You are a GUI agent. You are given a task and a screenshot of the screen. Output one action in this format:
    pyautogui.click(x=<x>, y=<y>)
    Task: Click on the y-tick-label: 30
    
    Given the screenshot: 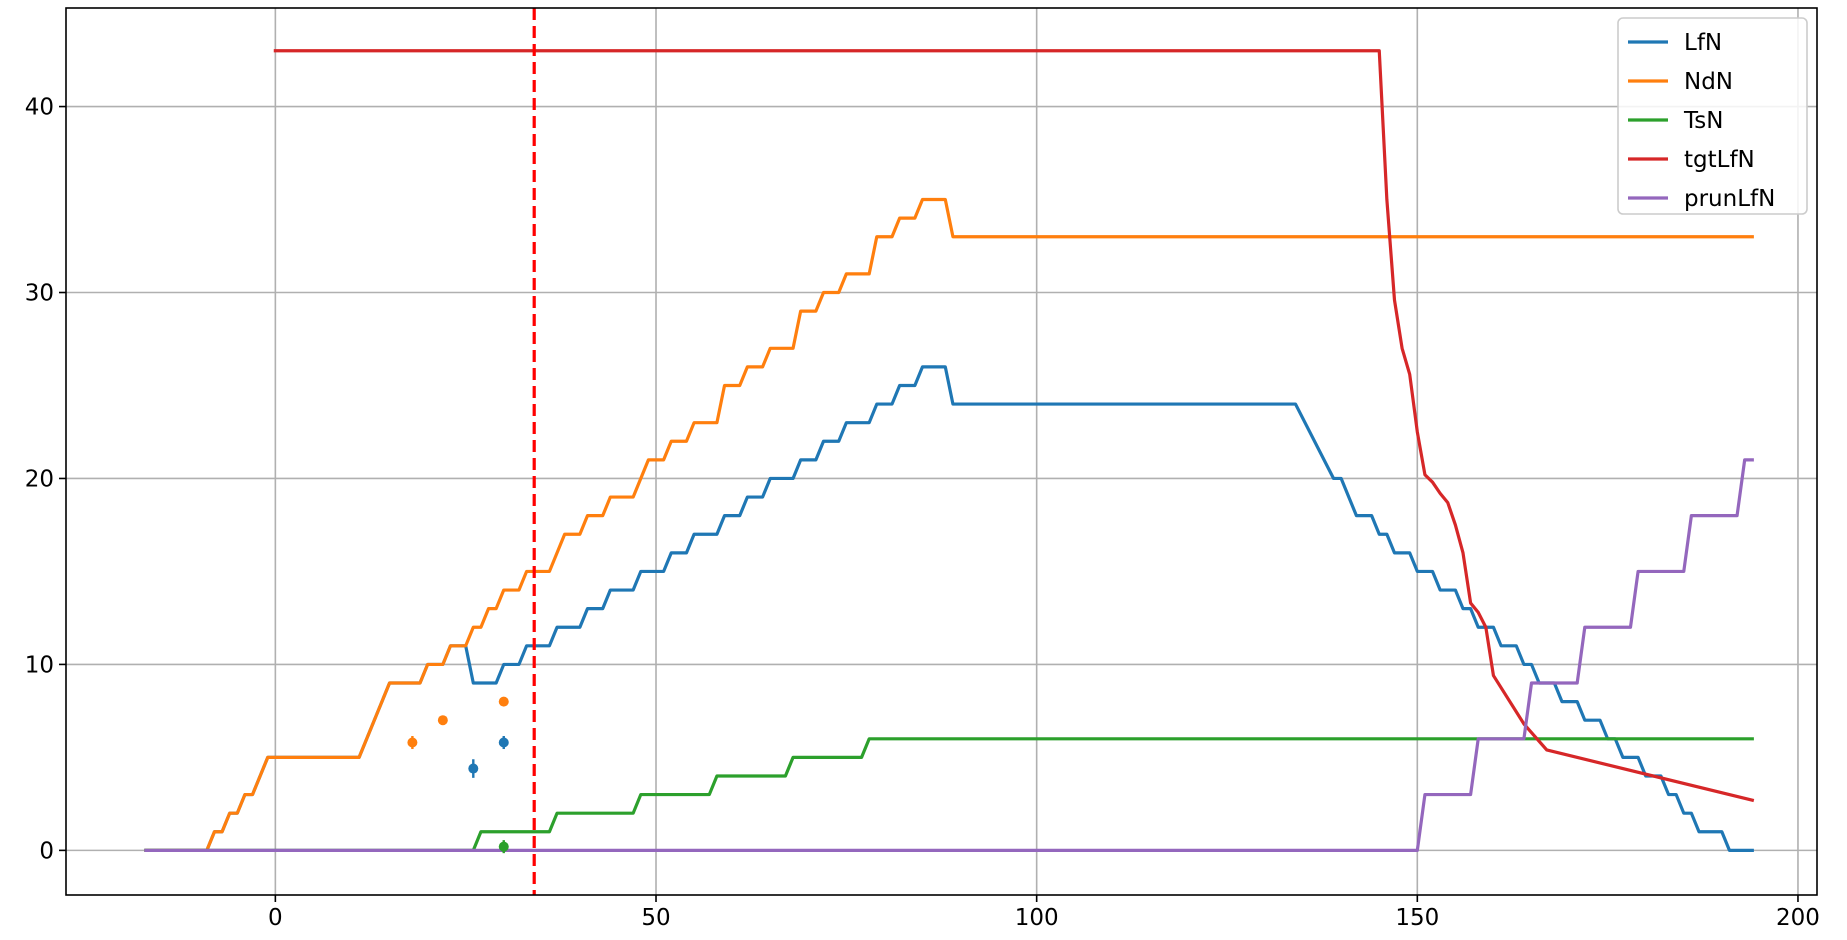 What is the action you would take?
    pyautogui.click(x=39, y=294)
    